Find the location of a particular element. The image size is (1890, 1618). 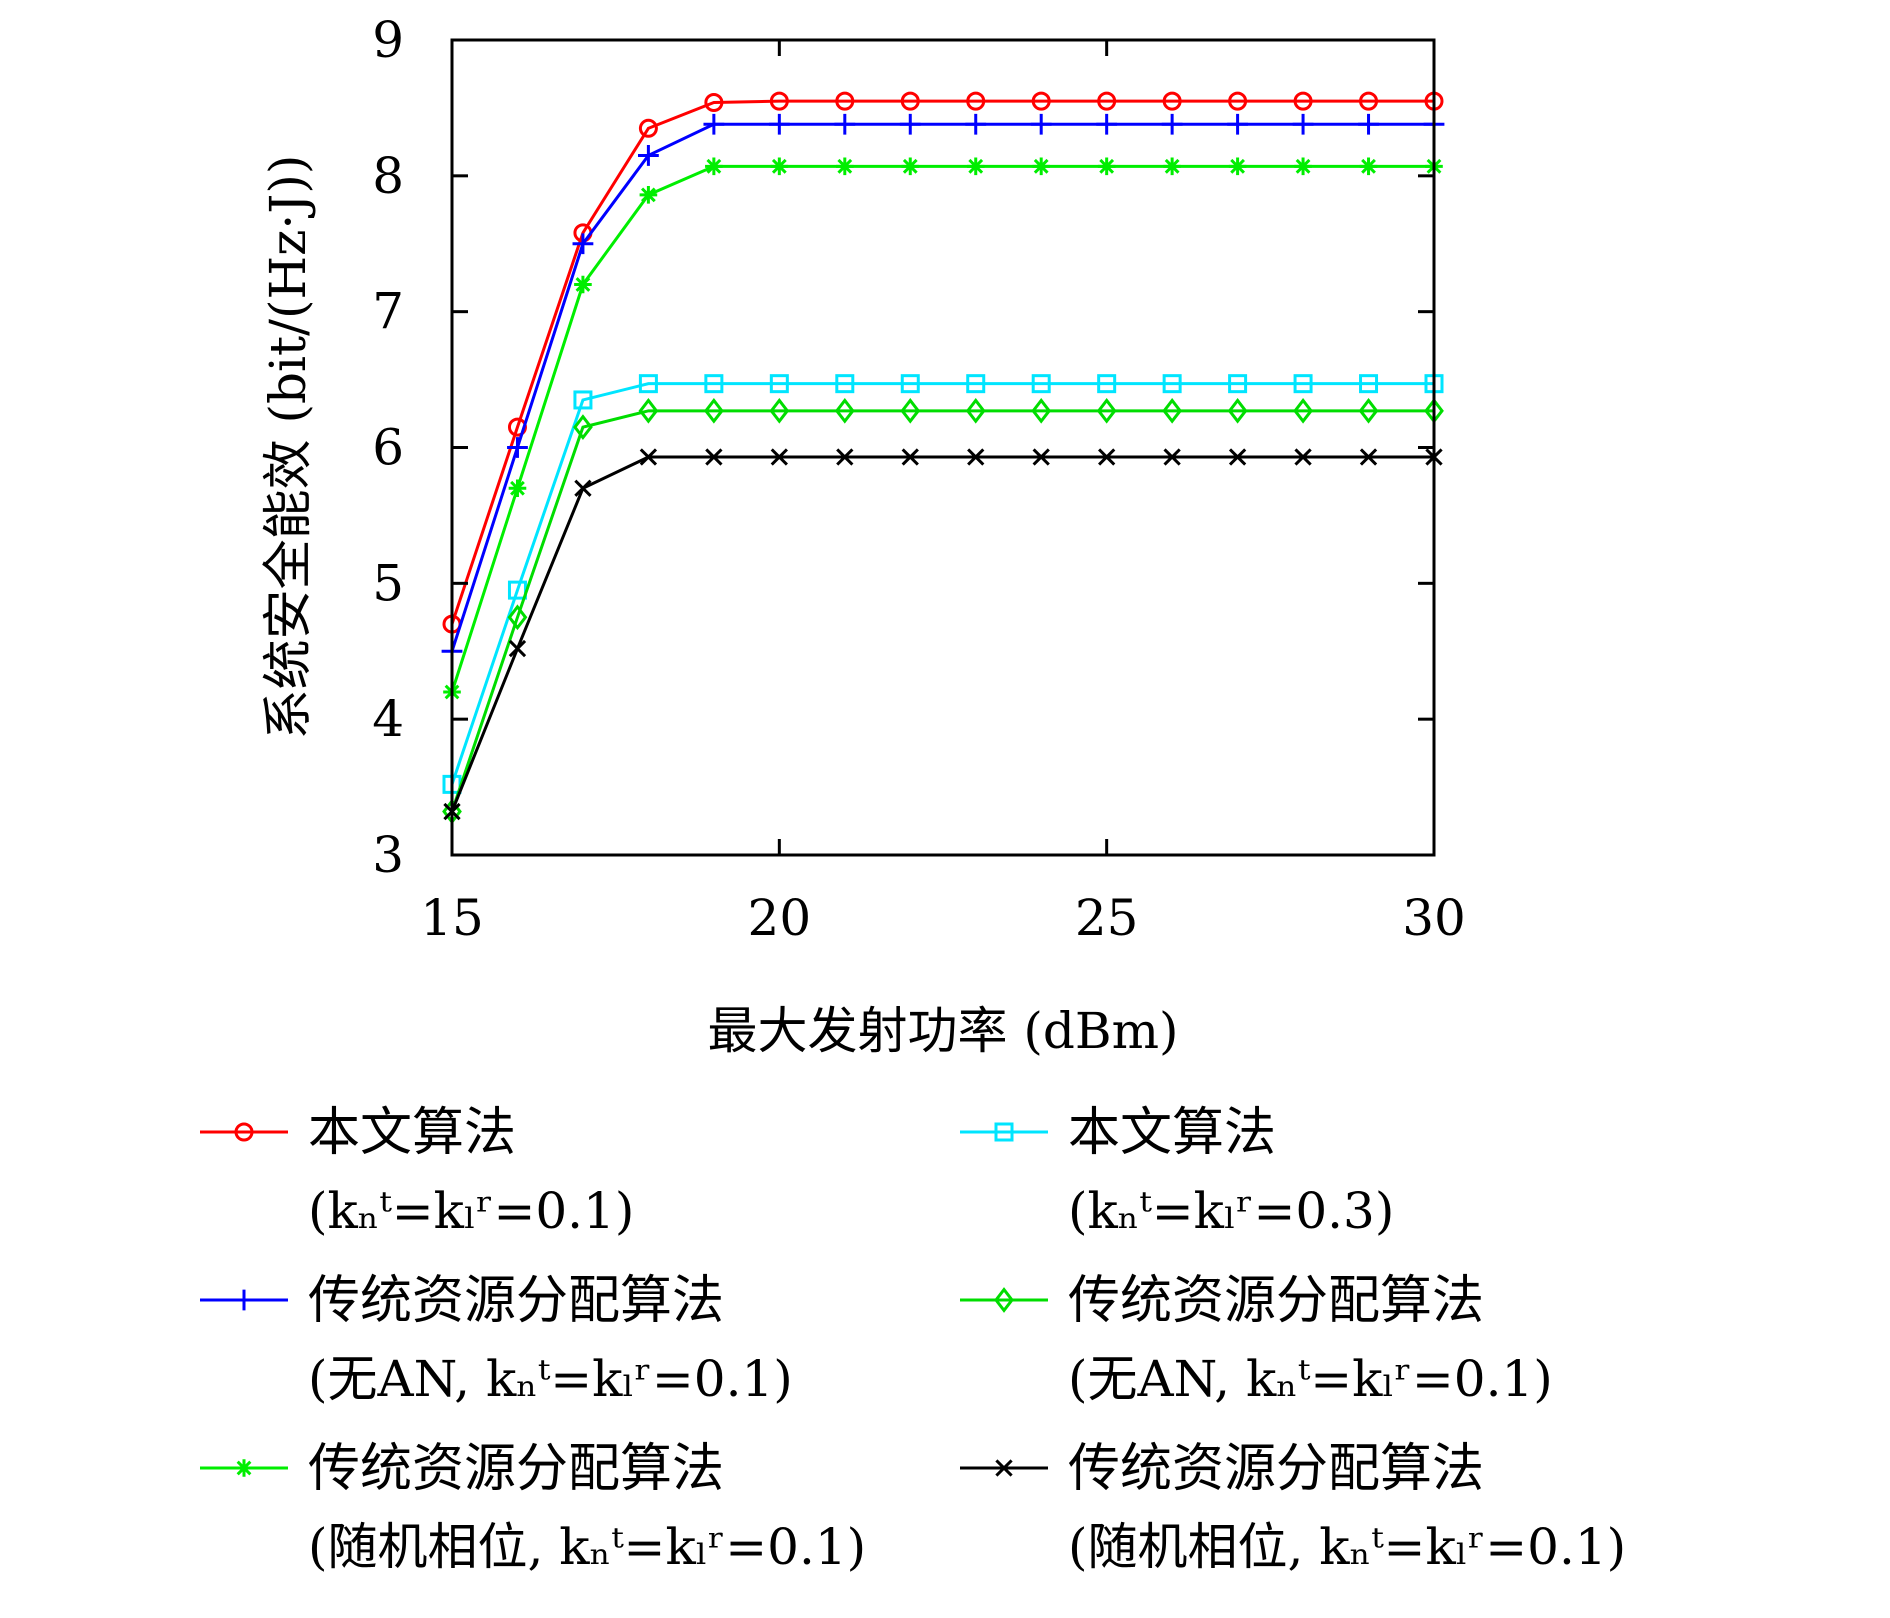

legend-item: 传统资源分配算法 (随机相位, kₙᵗ=kₗʳ=0.1) is located at coordinates (533, 1507).